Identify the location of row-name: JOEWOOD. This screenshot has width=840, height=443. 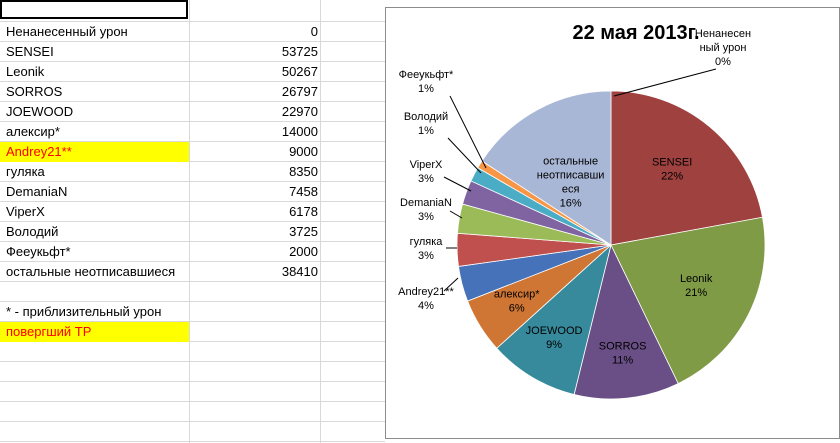
(40, 111).